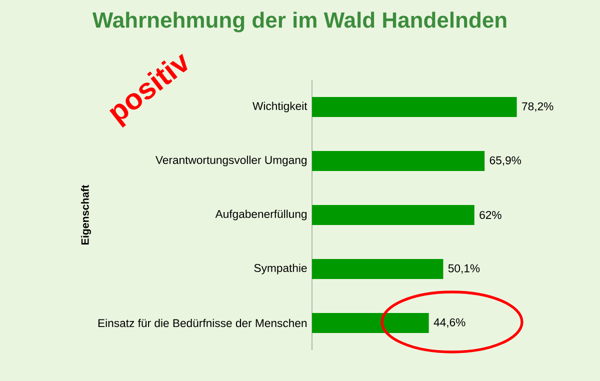  I want to click on y-tick-label: Verantwortungsvoller Umgang, so click(231, 161).